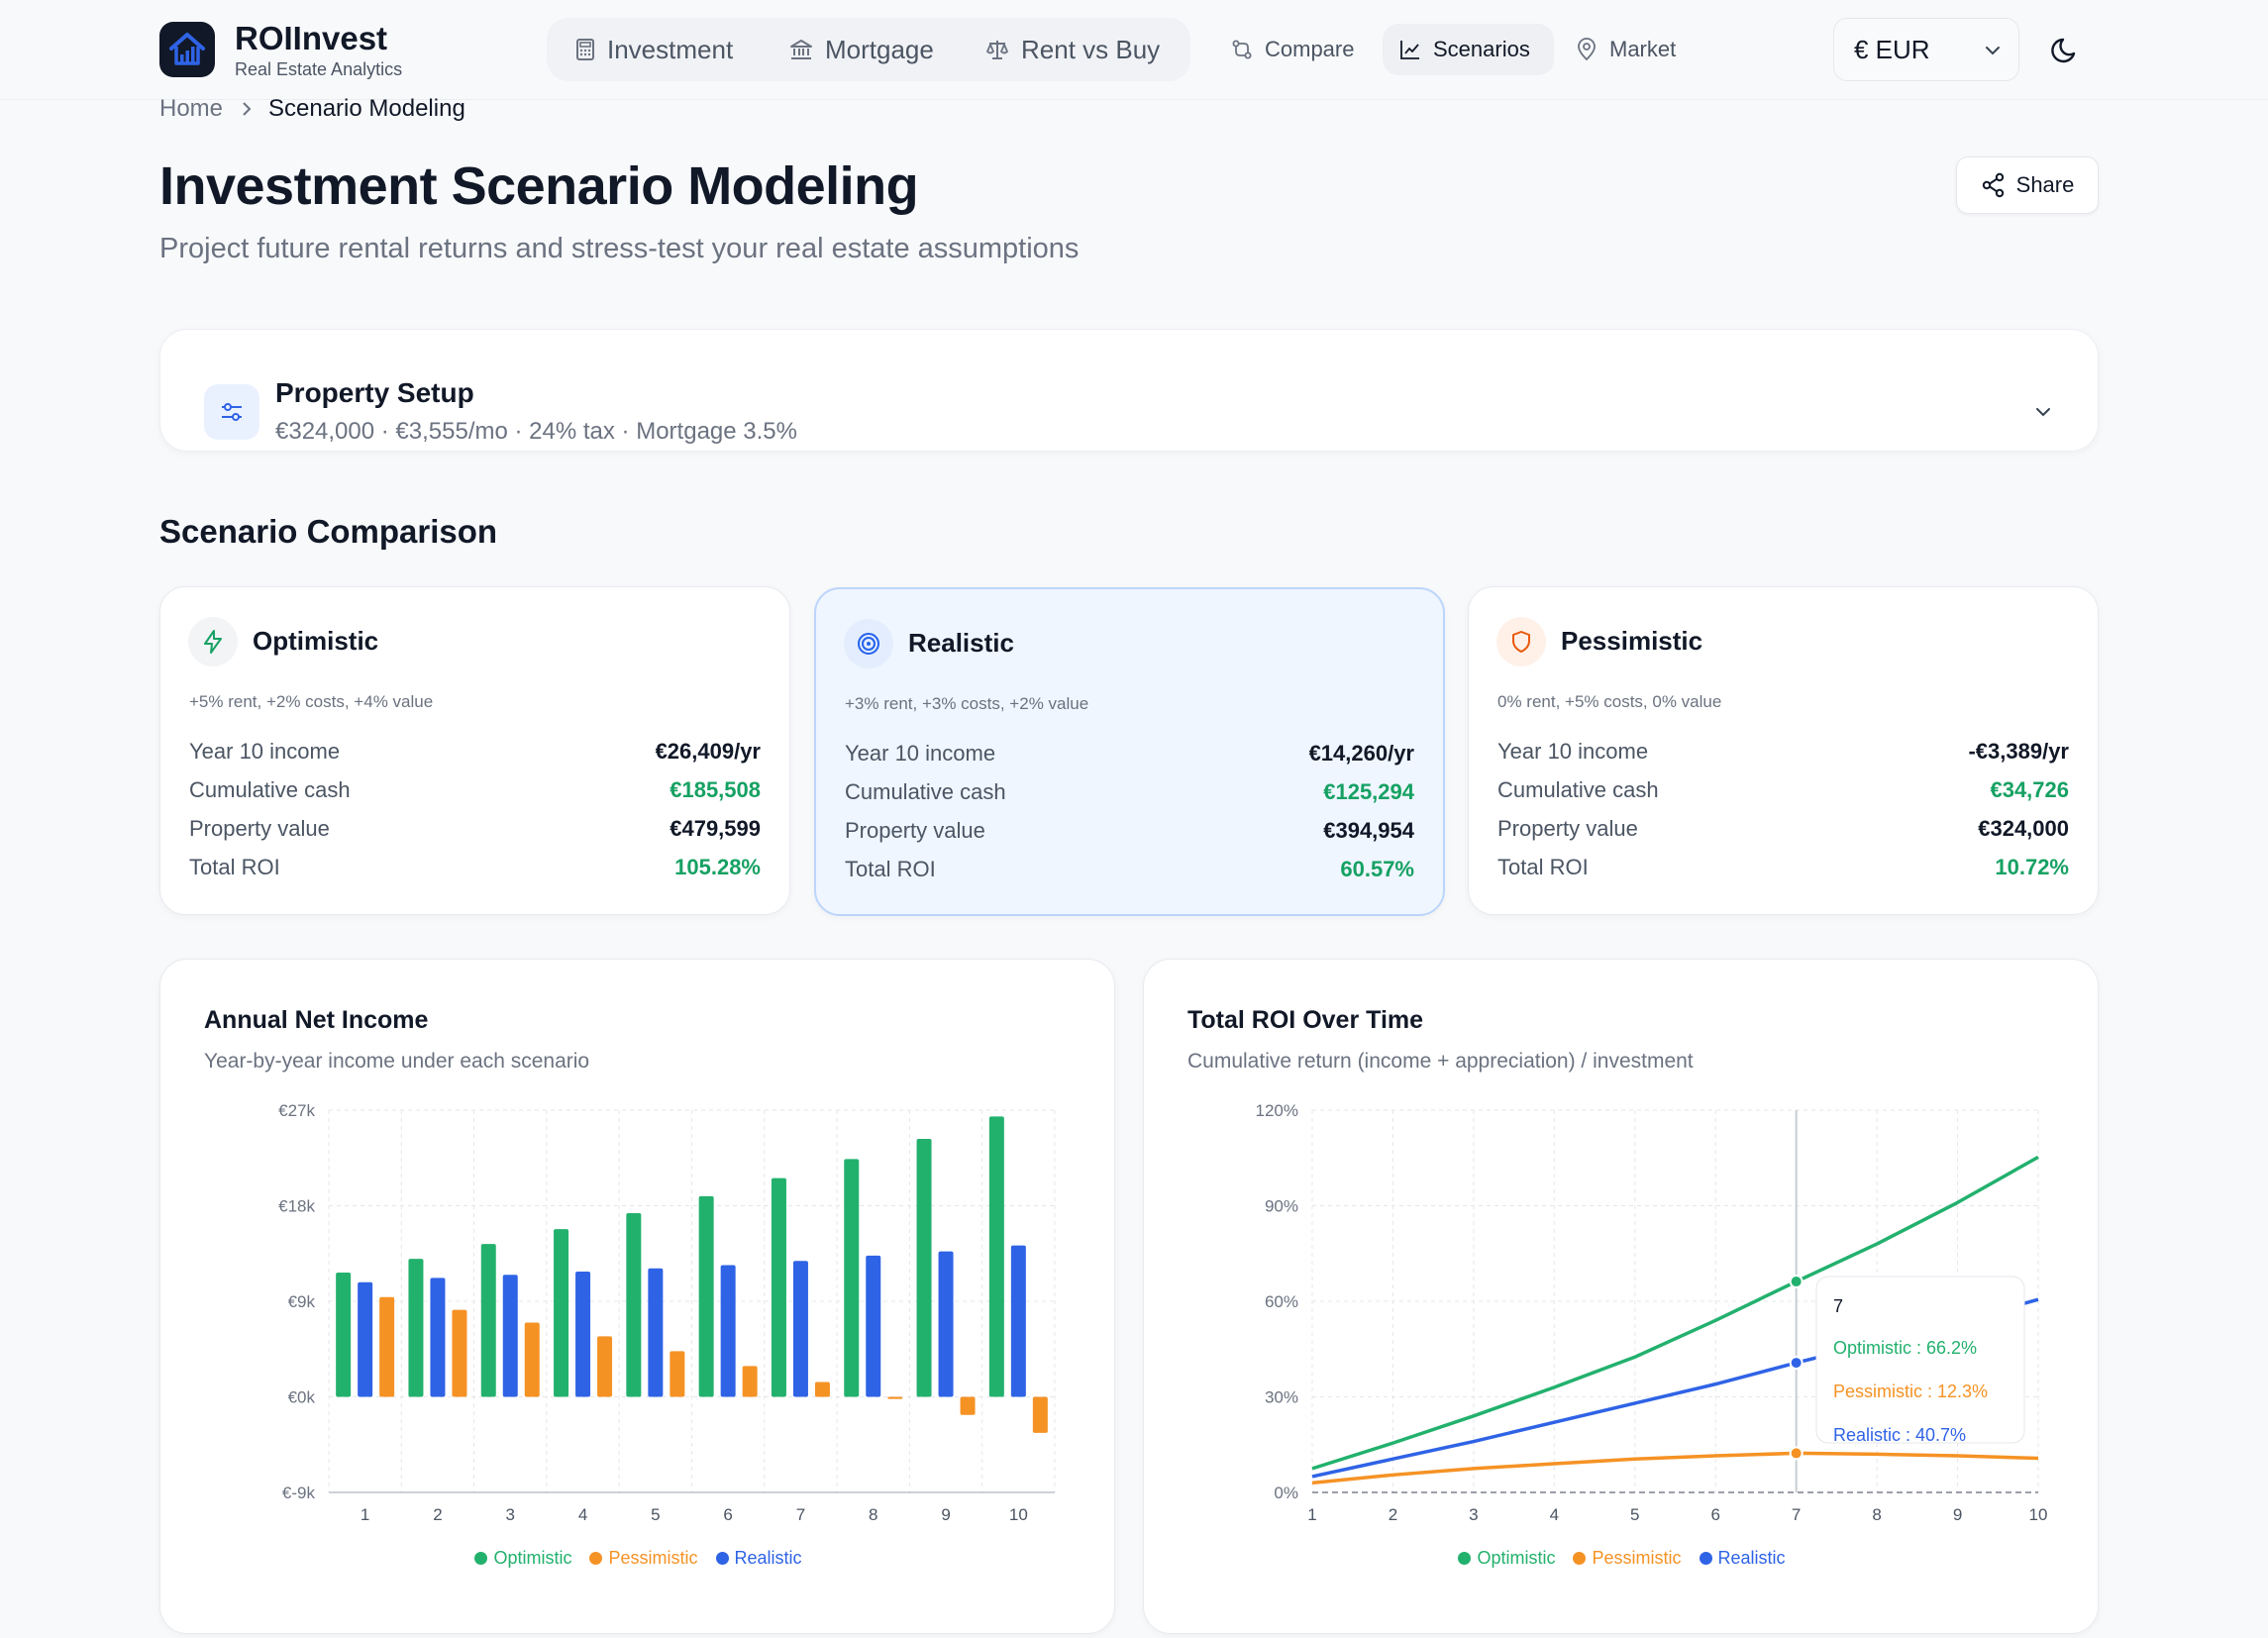  I want to click on setup-title: Property Setup, so click(374, 392).